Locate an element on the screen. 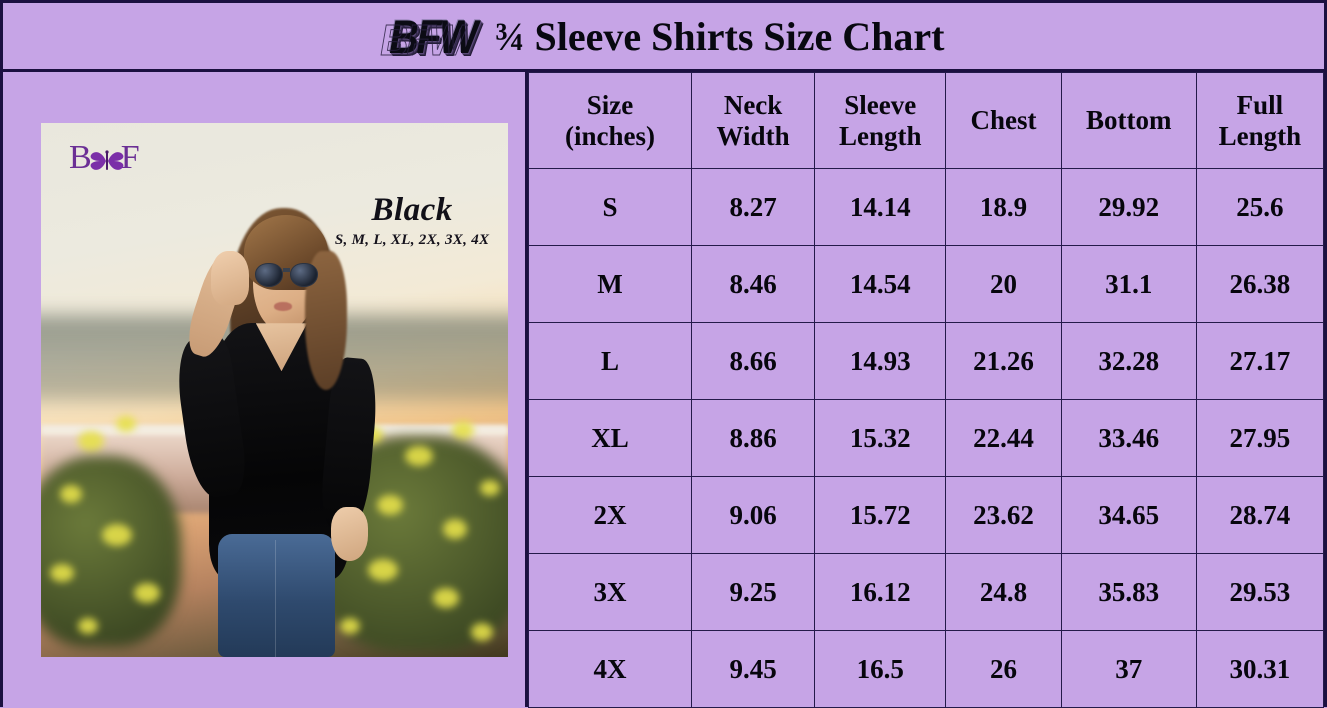  table-row: XL 8.86 15.32 22.44 33.46 27.95 is located at coordinates (926, 438).